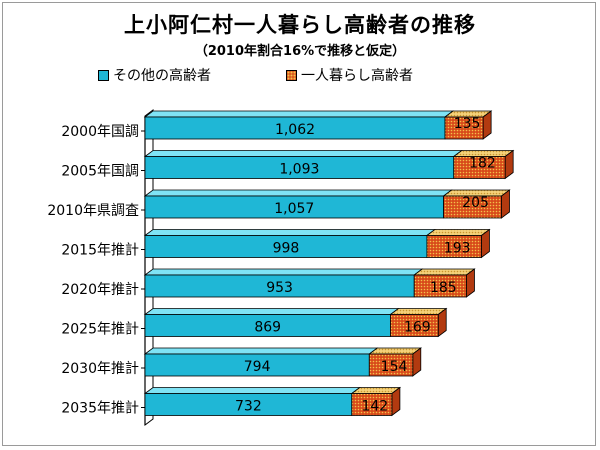  Describe the element at coordinates (267, 328) in the screenshot. I see `value-label-other: 869` at that location.